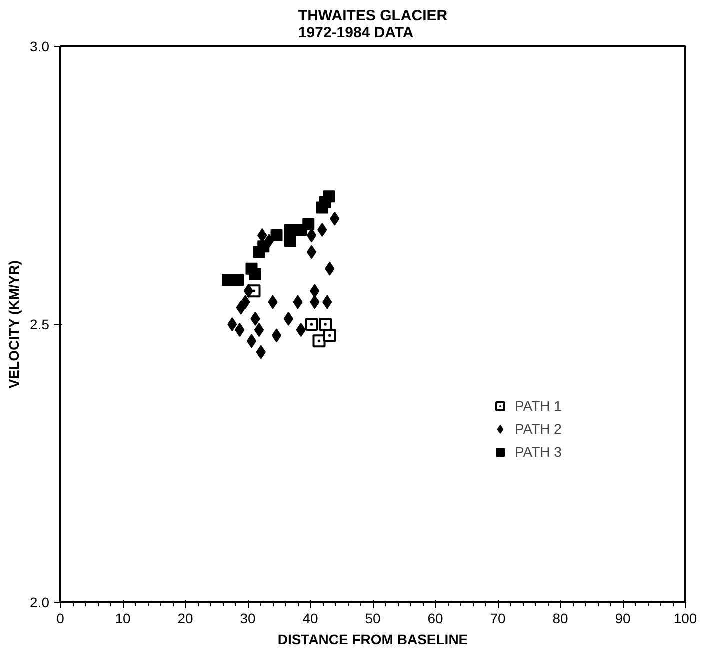 The image size is (715, 658). I want to click on x-tick-label: 20, so click(186, 618).